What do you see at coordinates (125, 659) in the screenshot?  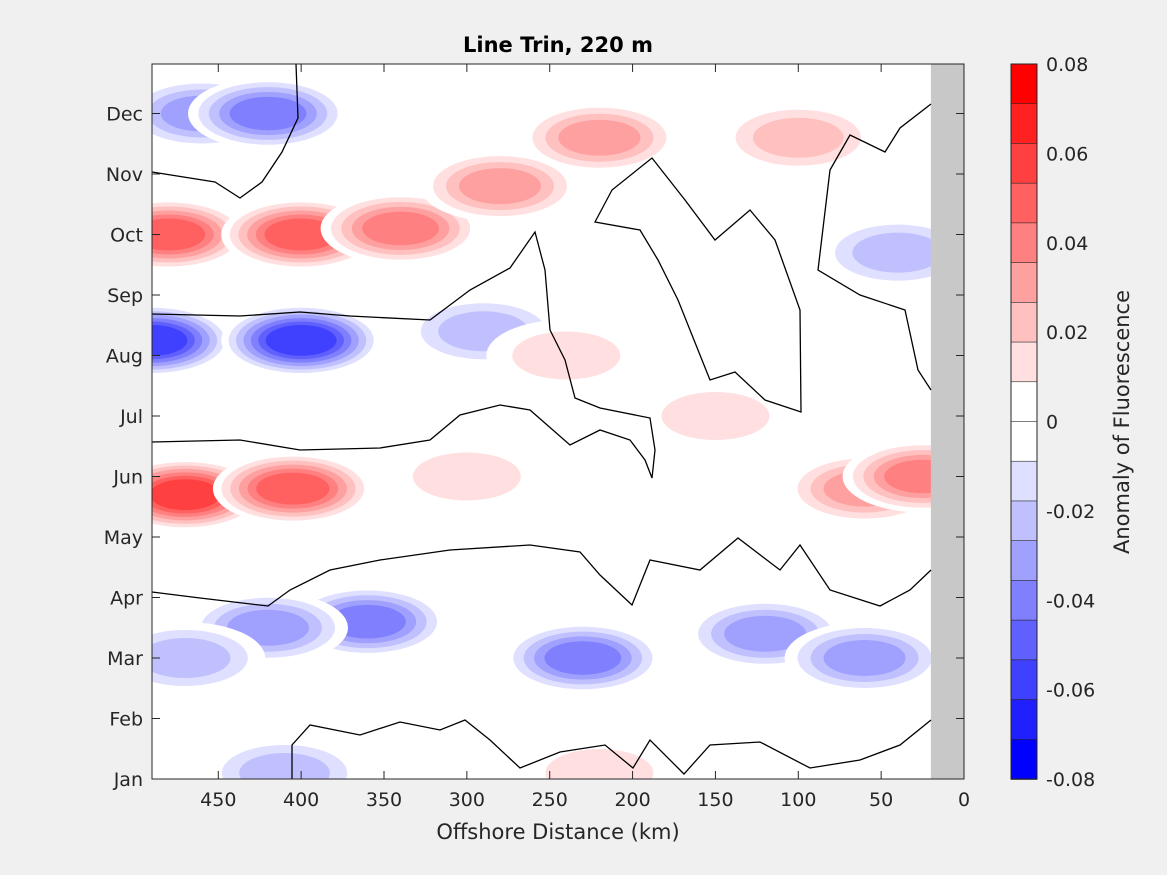 I see `y-tick-label: Mar` at bounding box center [125, 659].